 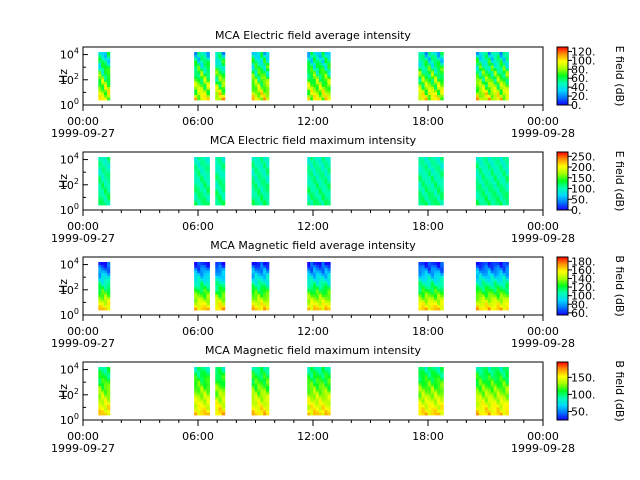 I want to click on x-tick-label: 06:00, so click(x=198, y=436).